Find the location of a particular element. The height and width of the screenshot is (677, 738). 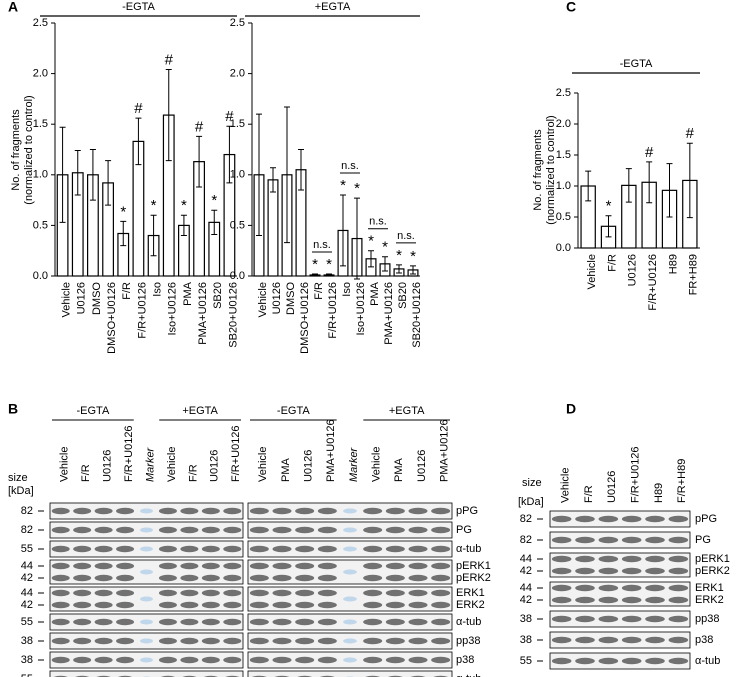

x-tick-label: F/R is located at coordinates (319, 291).